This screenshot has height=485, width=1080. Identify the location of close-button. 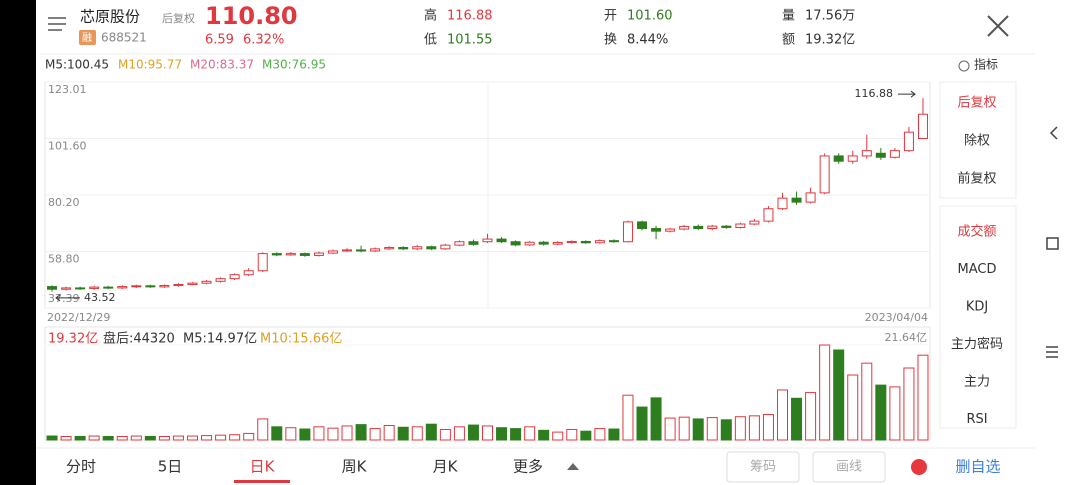
(998, 26).